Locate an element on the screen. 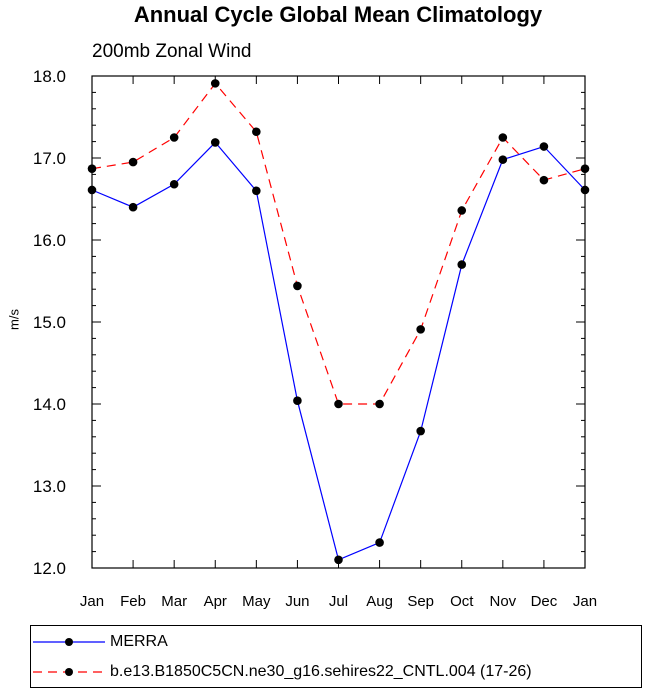  x-tick-label: Mar is located at coordinates (174, 601).